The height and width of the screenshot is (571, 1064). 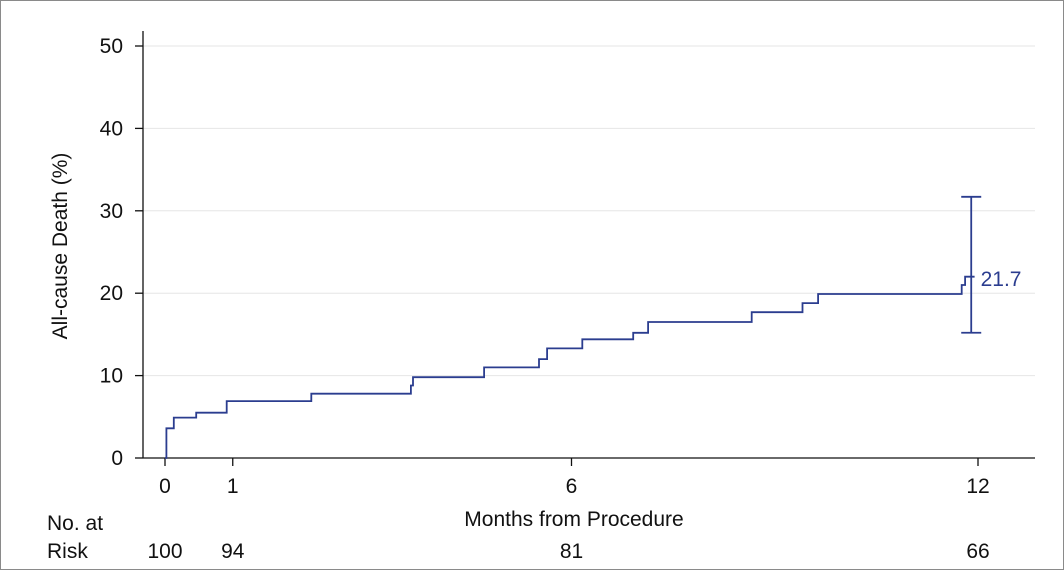 I want to click on risk-count: 100, so click(x=164, y=551).